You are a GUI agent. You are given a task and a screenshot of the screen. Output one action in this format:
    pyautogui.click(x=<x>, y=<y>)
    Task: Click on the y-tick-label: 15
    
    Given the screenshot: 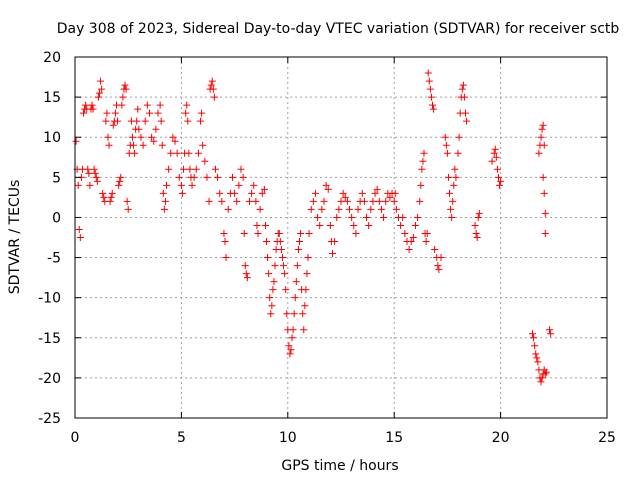 What is the action you would take?
    pyautogui.click(x=52, y=98)
    